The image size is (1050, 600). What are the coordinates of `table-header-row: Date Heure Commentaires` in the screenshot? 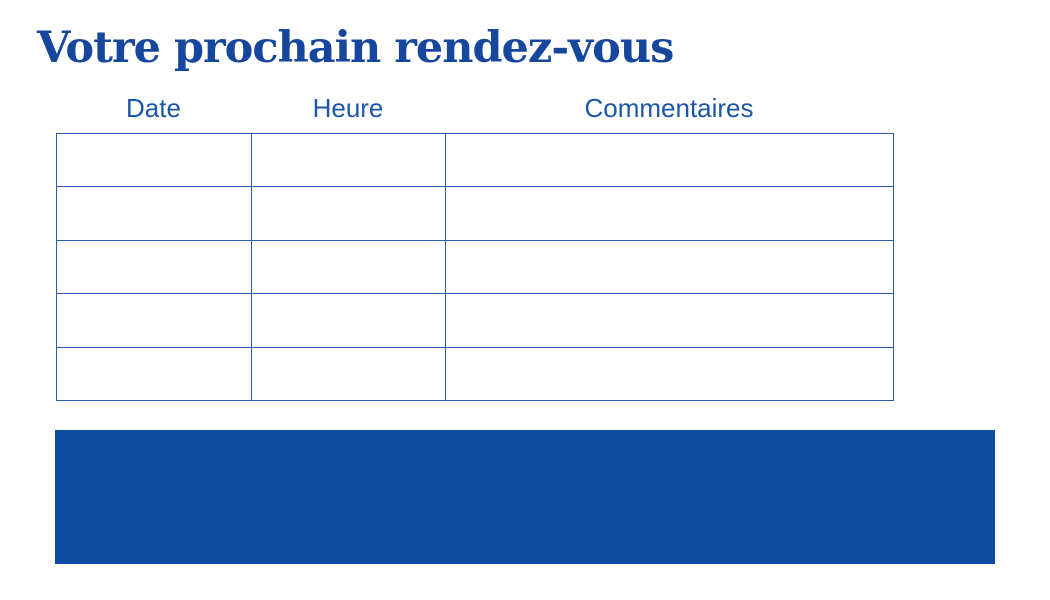 It's located at (474, 108).